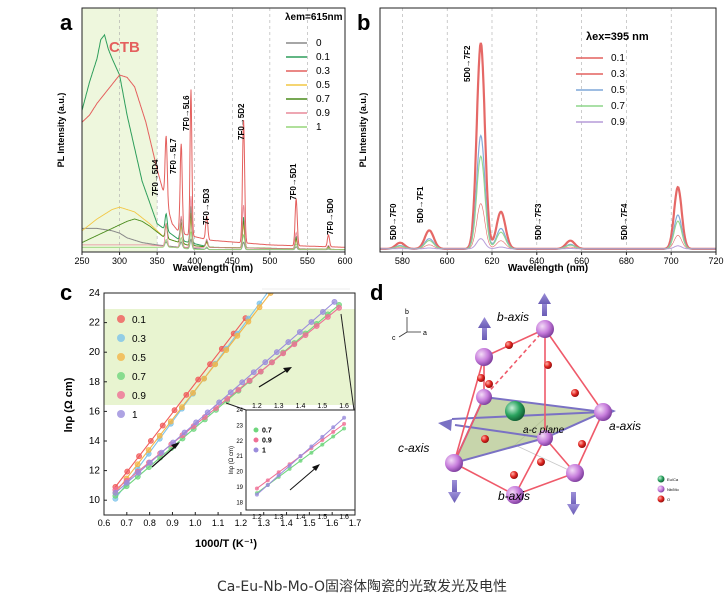  What do you see at coordinates (548, 268) in the screenshot?
I see `panel-b-xlabel: Wavelength (nm)` at bounding box center [548, 268].